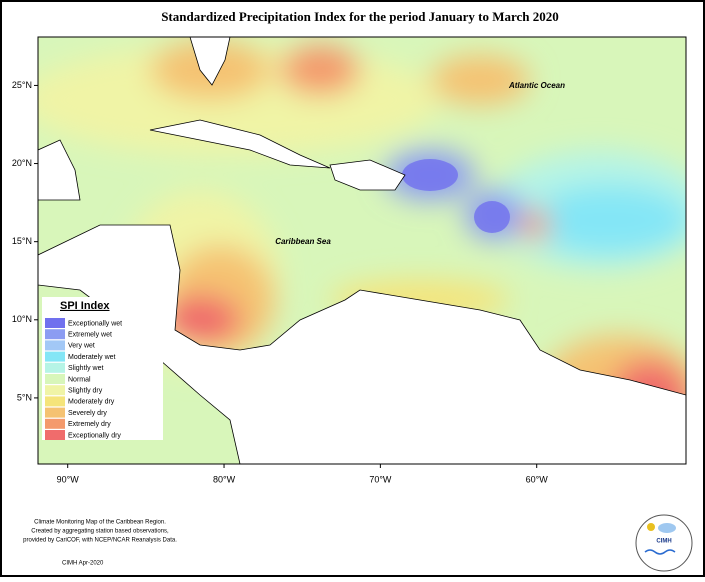 This screenshot has height=582, width=705. What do you see at coordinates (94, 435) in the screenshot?
I see `legend-label: Exceptionally dry` at bounding box center [94, 435].